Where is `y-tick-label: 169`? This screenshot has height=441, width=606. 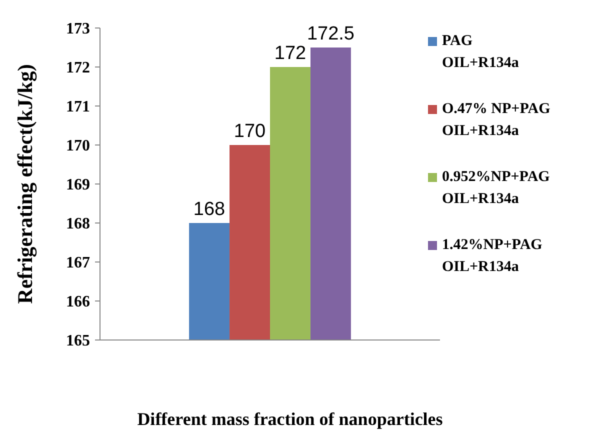 y-tick-label: 169 is located at coordinates (78, 185).